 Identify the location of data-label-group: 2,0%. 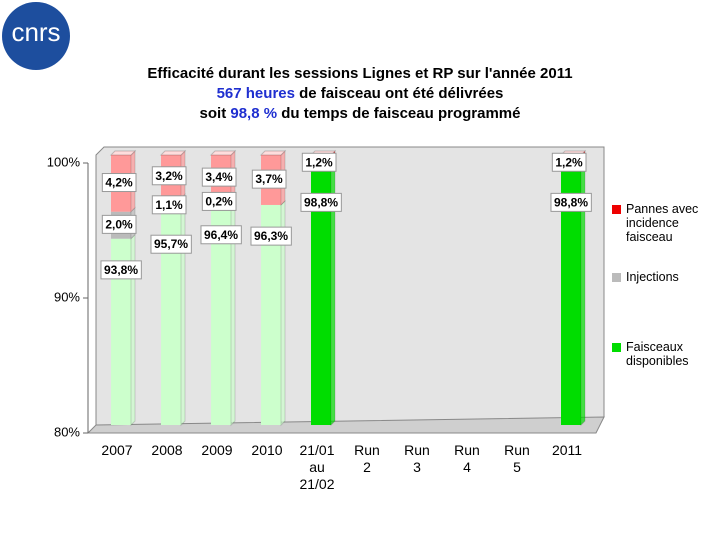
(119, 224).